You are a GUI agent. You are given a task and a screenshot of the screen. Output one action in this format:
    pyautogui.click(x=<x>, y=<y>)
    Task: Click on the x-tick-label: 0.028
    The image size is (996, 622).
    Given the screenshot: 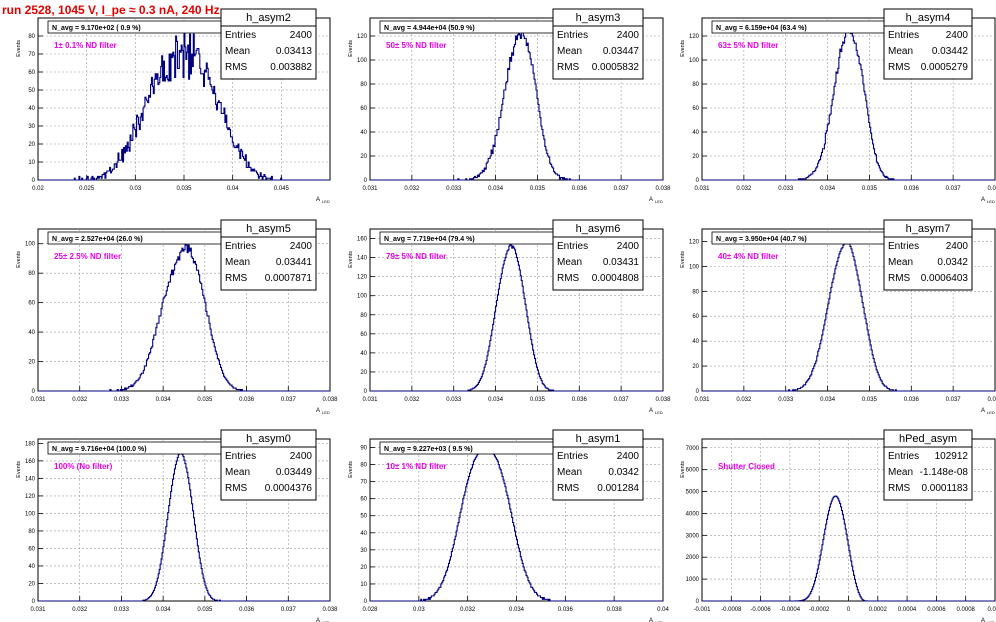 What is the action you would take?
    pyautogui.click(x=370, y=610)
    